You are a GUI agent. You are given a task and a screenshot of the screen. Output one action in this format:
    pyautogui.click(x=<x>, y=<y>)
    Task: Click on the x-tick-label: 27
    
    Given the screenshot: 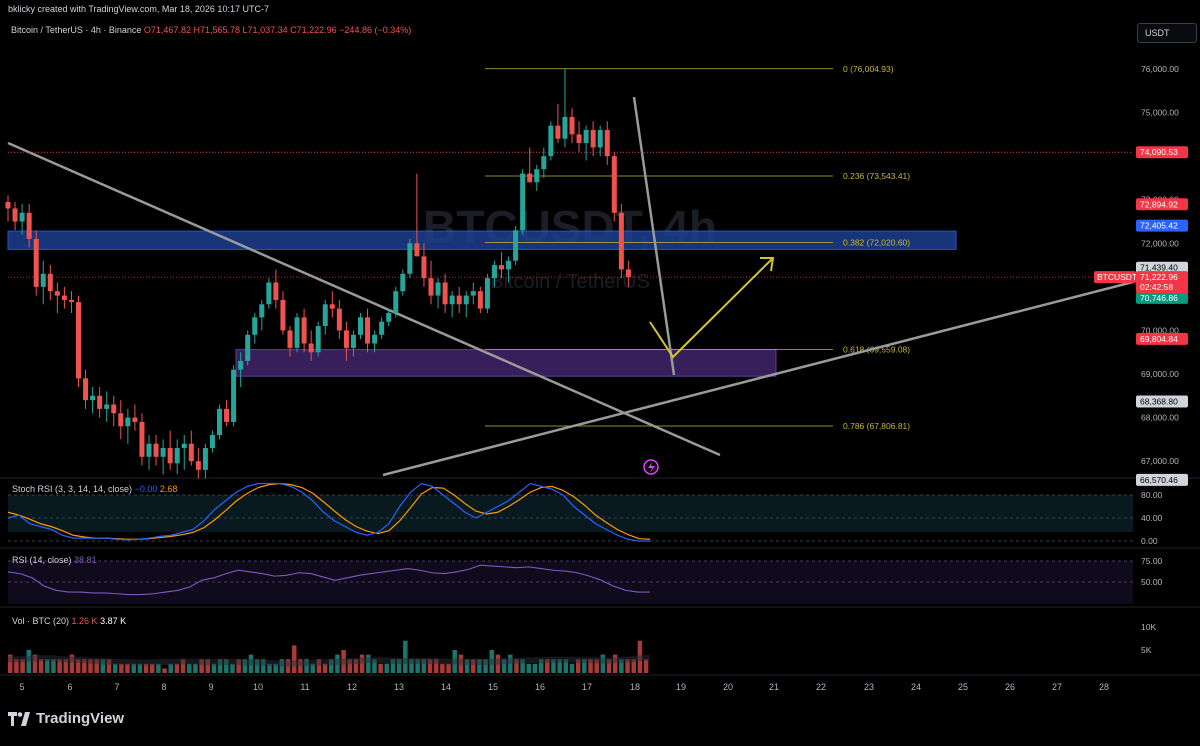 What is the action you would take?
    pyautogui.click(x=1057, y=687)
    